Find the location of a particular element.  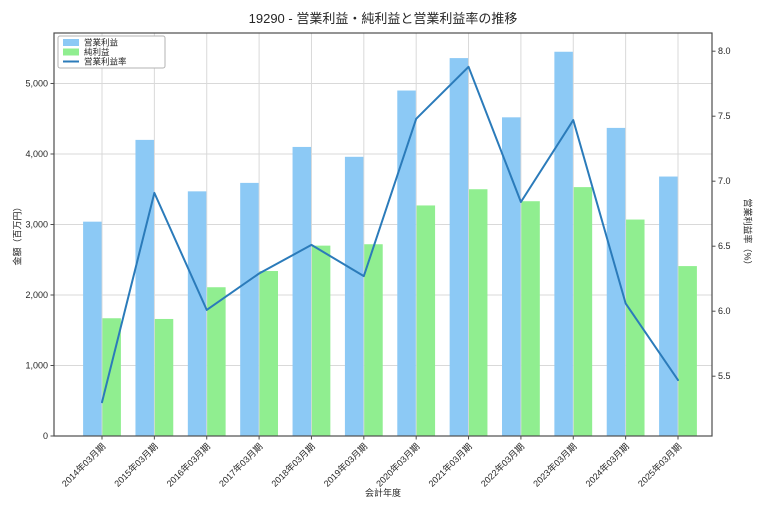

y-tick-label-right: 5.5 is located at coordinates (724, 376).